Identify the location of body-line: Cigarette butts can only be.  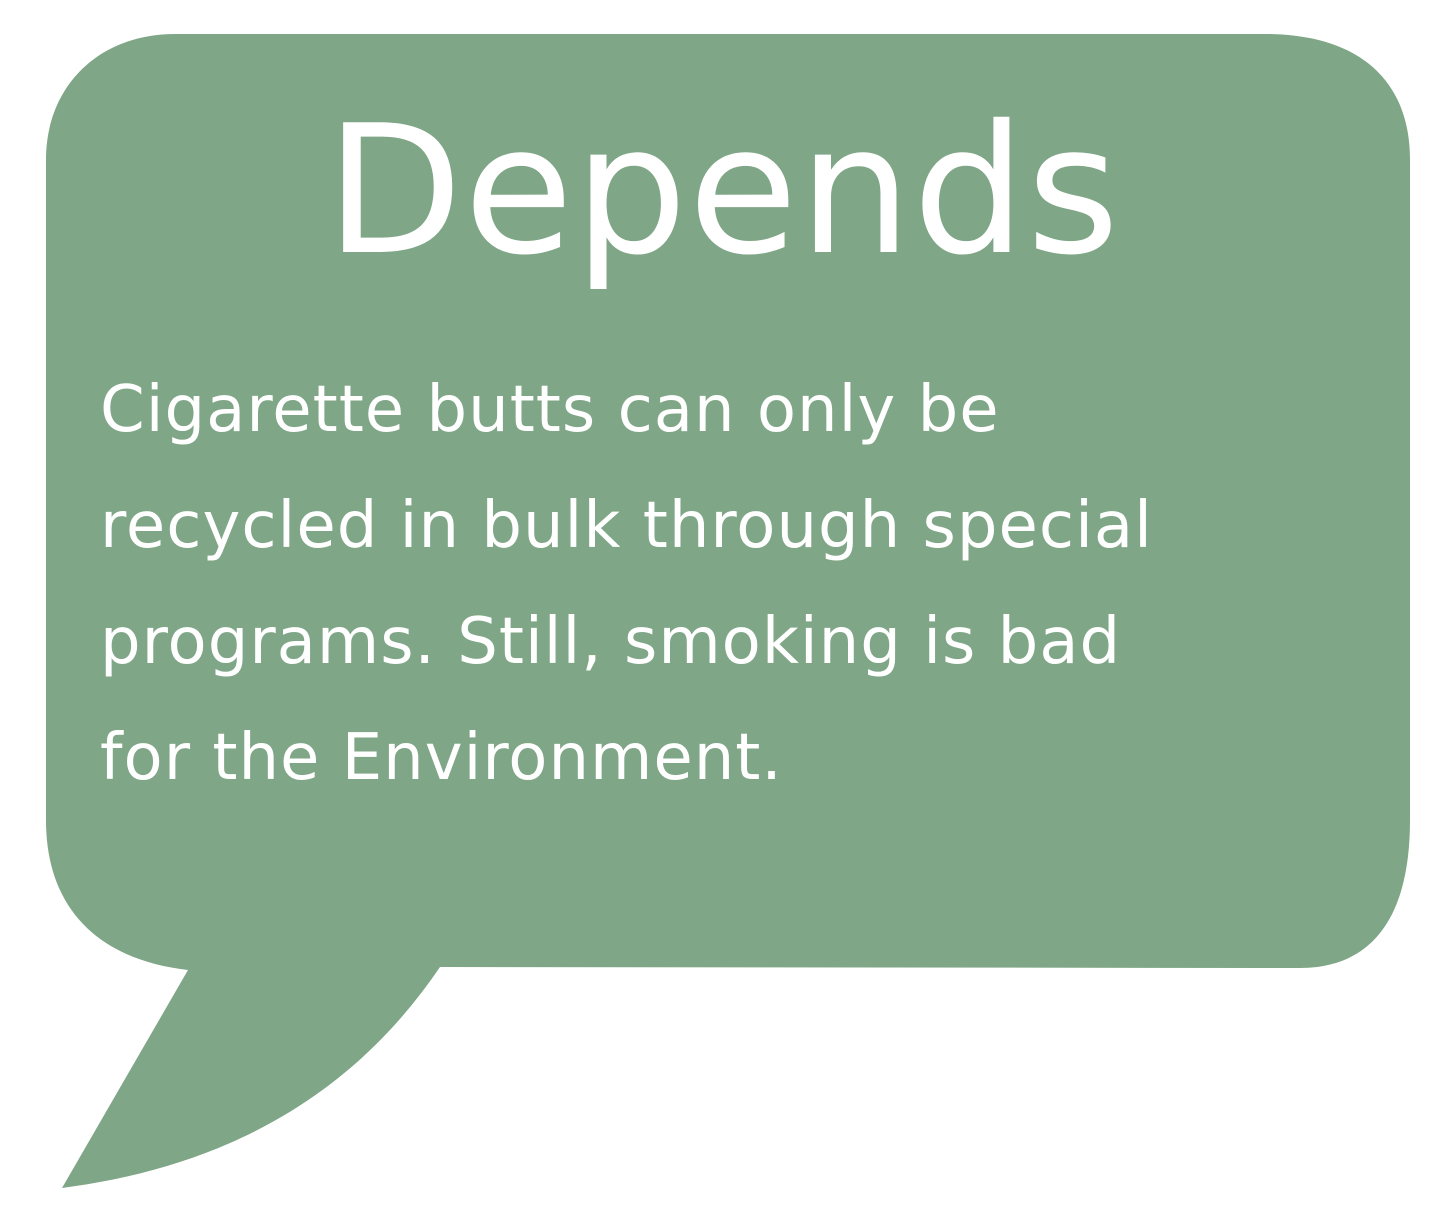
(550, 410).